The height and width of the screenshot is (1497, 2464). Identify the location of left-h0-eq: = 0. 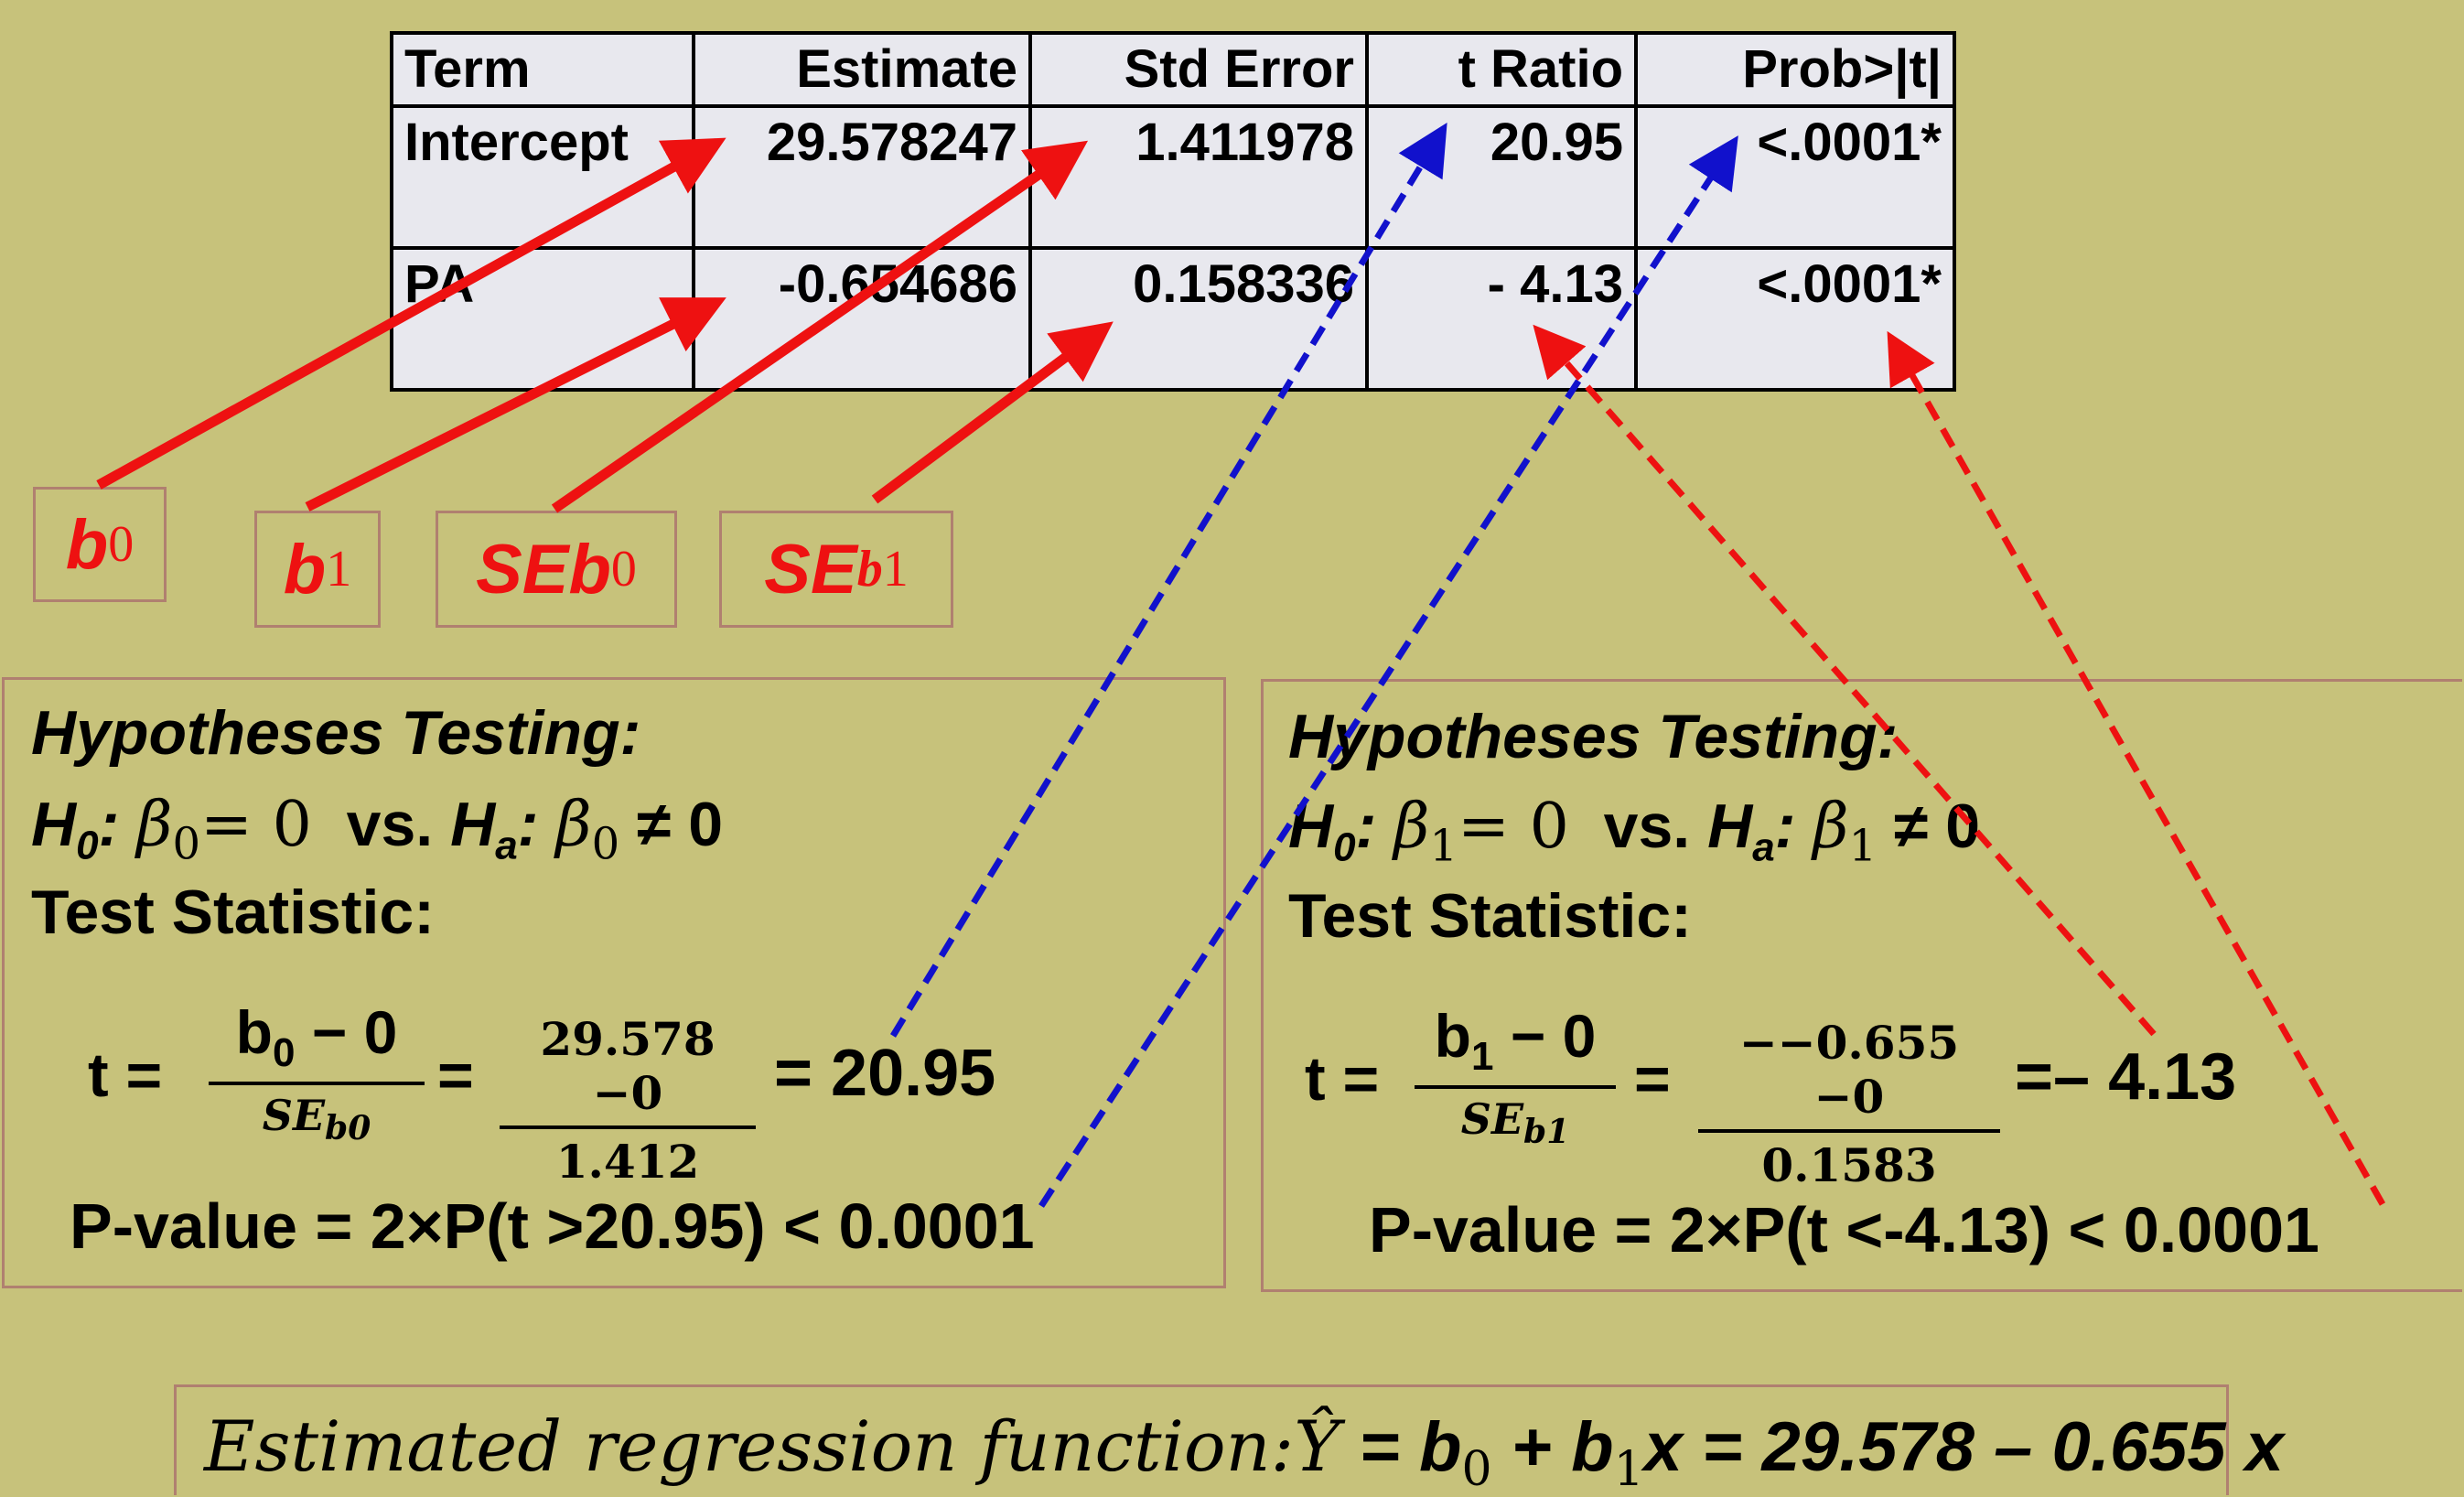
(256, 825).